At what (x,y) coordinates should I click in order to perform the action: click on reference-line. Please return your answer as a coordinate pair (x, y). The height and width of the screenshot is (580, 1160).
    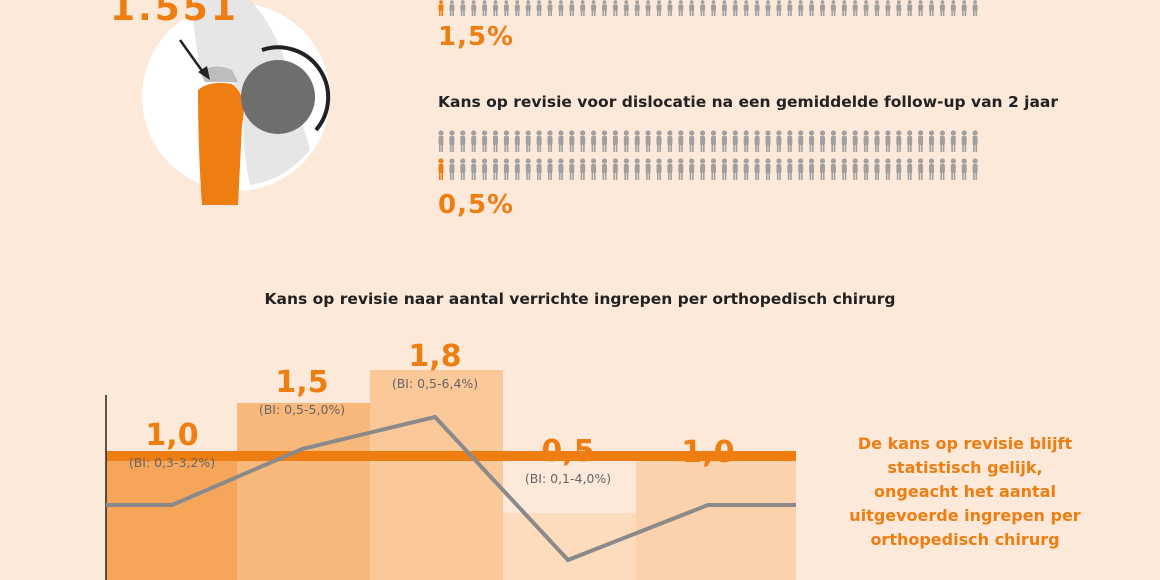
    Looking at the image, I should click on (451, 456).